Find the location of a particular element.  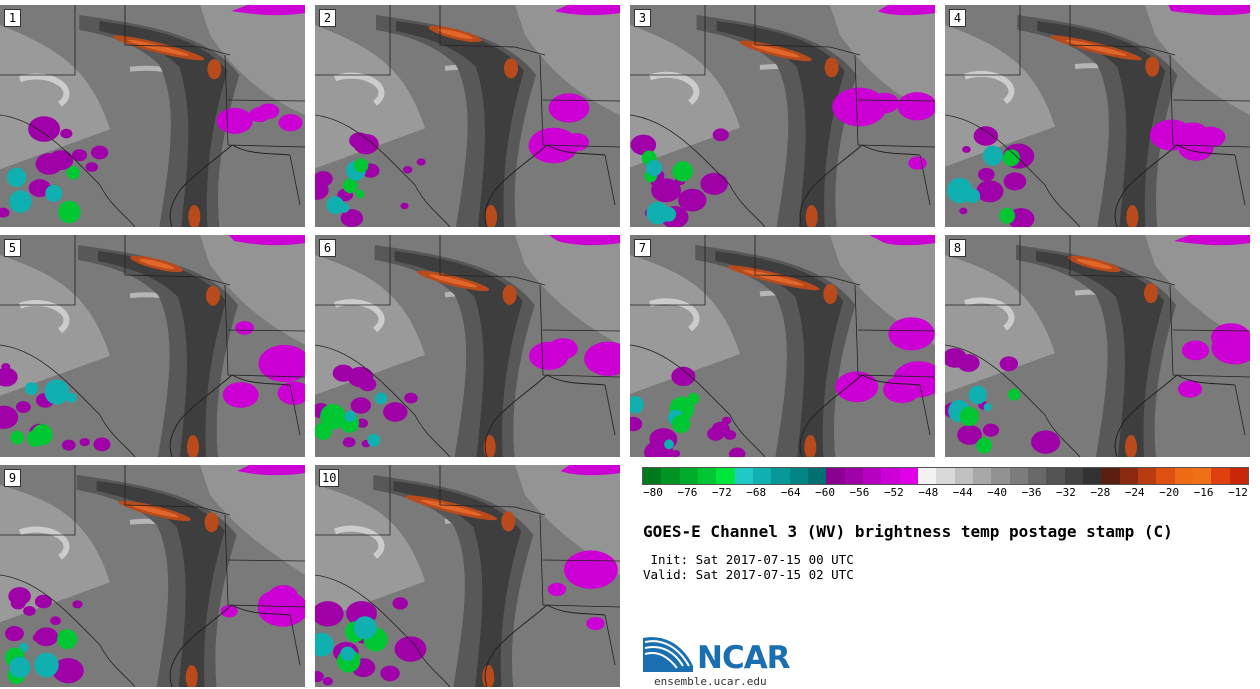

map-panel-8: 8 is located at coordinates (1097, 346).